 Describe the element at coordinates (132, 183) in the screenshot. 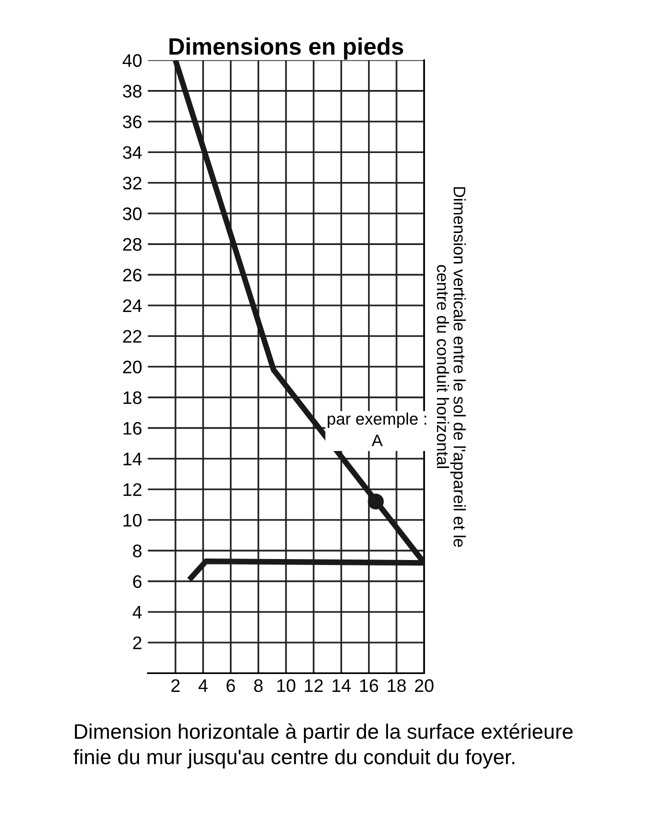

I see `y-tick-label: 32` at that location.